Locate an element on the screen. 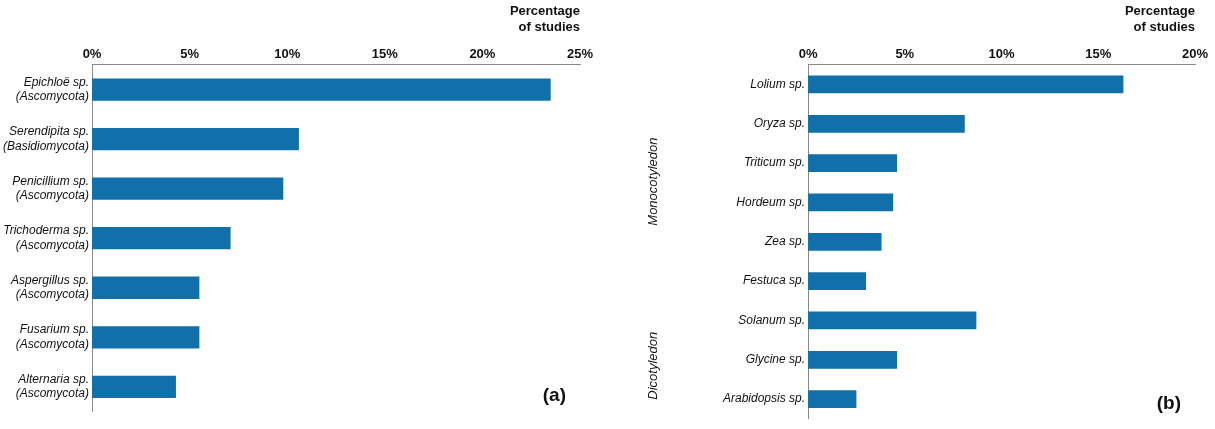 The image size is (1215, 429). y-tick-label: Oryza sp. is located at coordinates (779, 123).